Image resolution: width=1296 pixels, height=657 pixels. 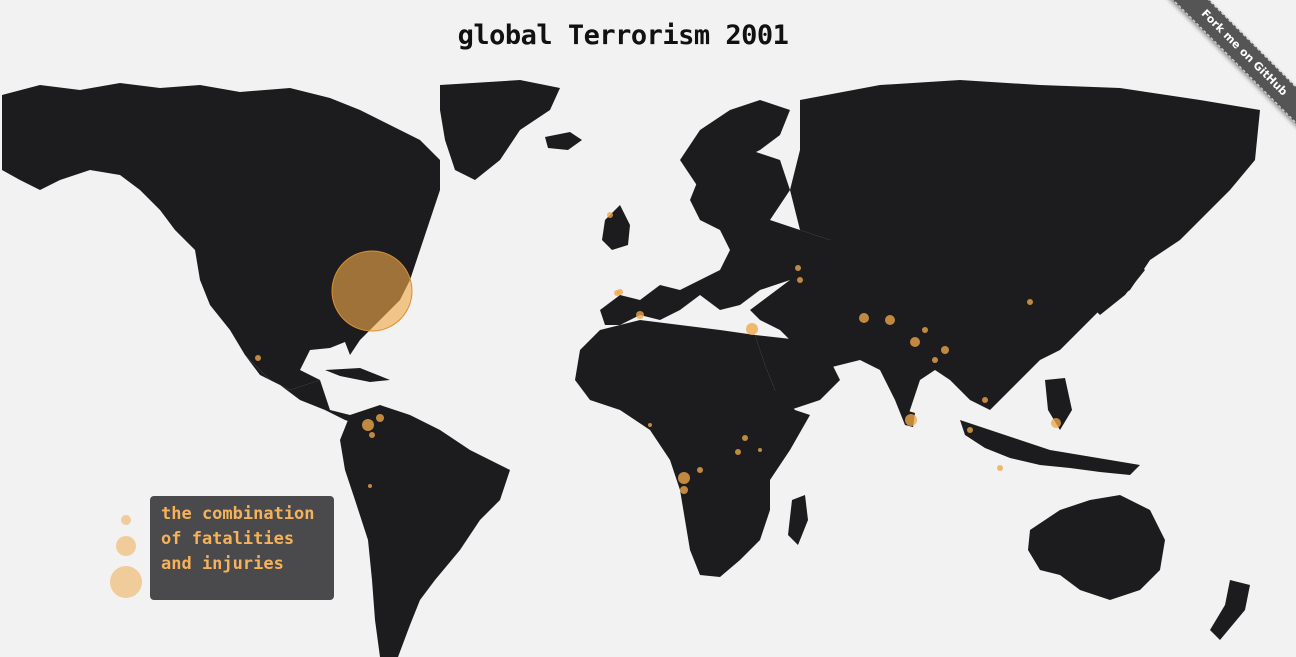 I want to click on indonesia, so click(x=1050, y=447).